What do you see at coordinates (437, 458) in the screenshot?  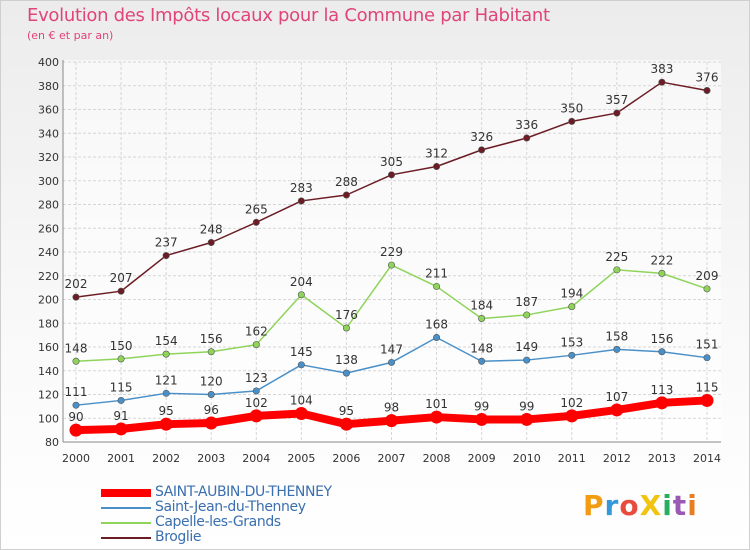 I see `x-tick-label: 2008` at bounding box center [437, 458].